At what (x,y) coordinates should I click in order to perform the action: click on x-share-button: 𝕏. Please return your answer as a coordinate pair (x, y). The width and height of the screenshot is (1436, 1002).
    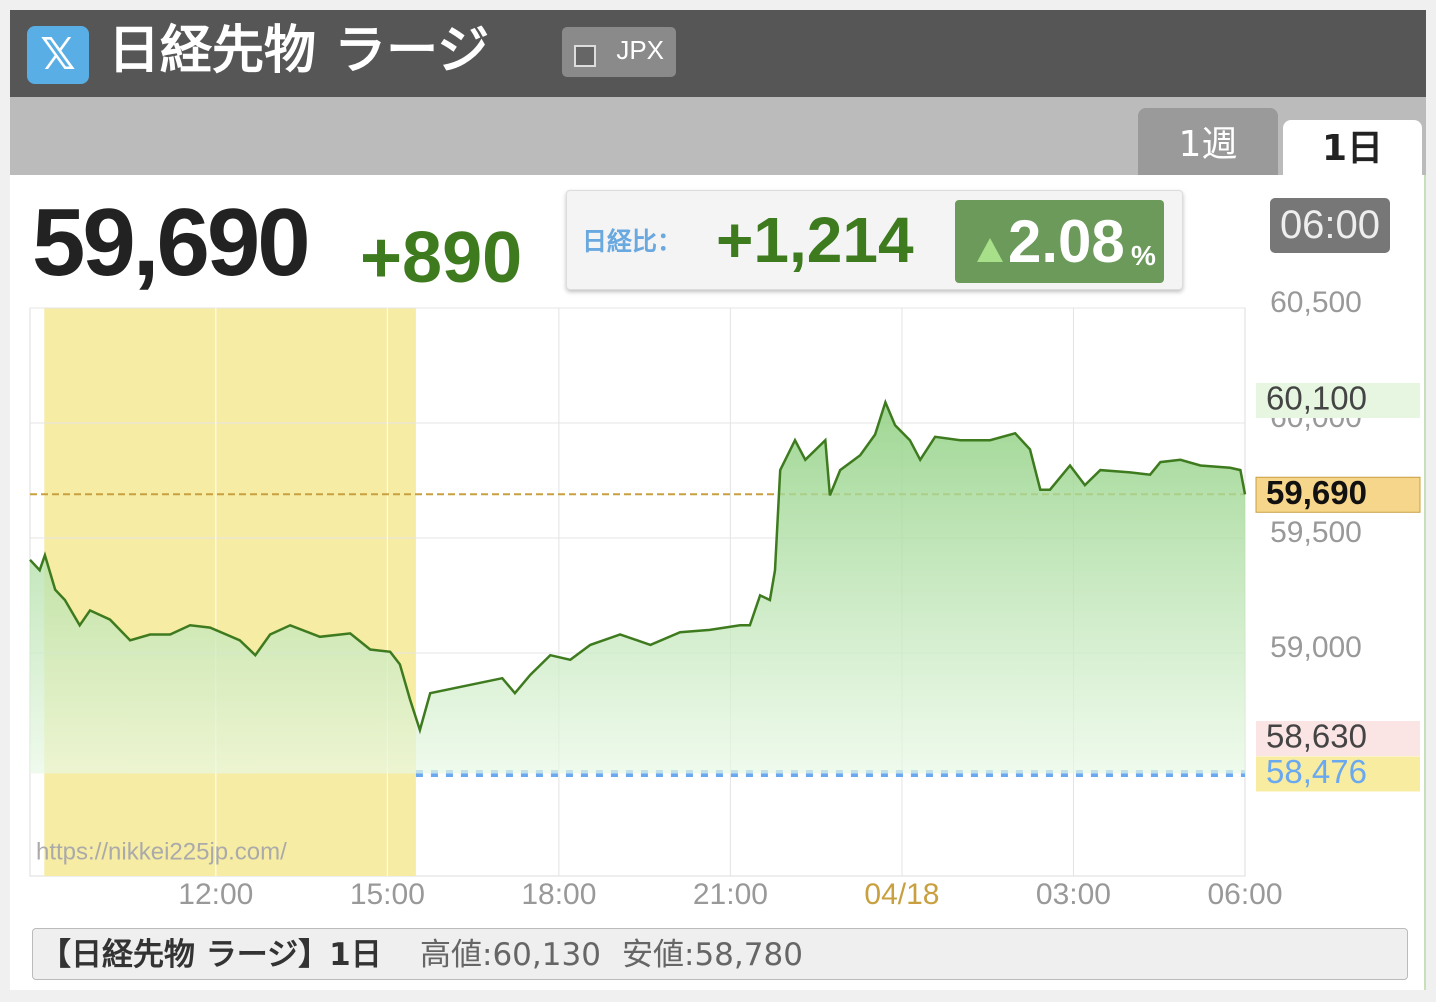
    Looking at the image, I should click on (58, 55).